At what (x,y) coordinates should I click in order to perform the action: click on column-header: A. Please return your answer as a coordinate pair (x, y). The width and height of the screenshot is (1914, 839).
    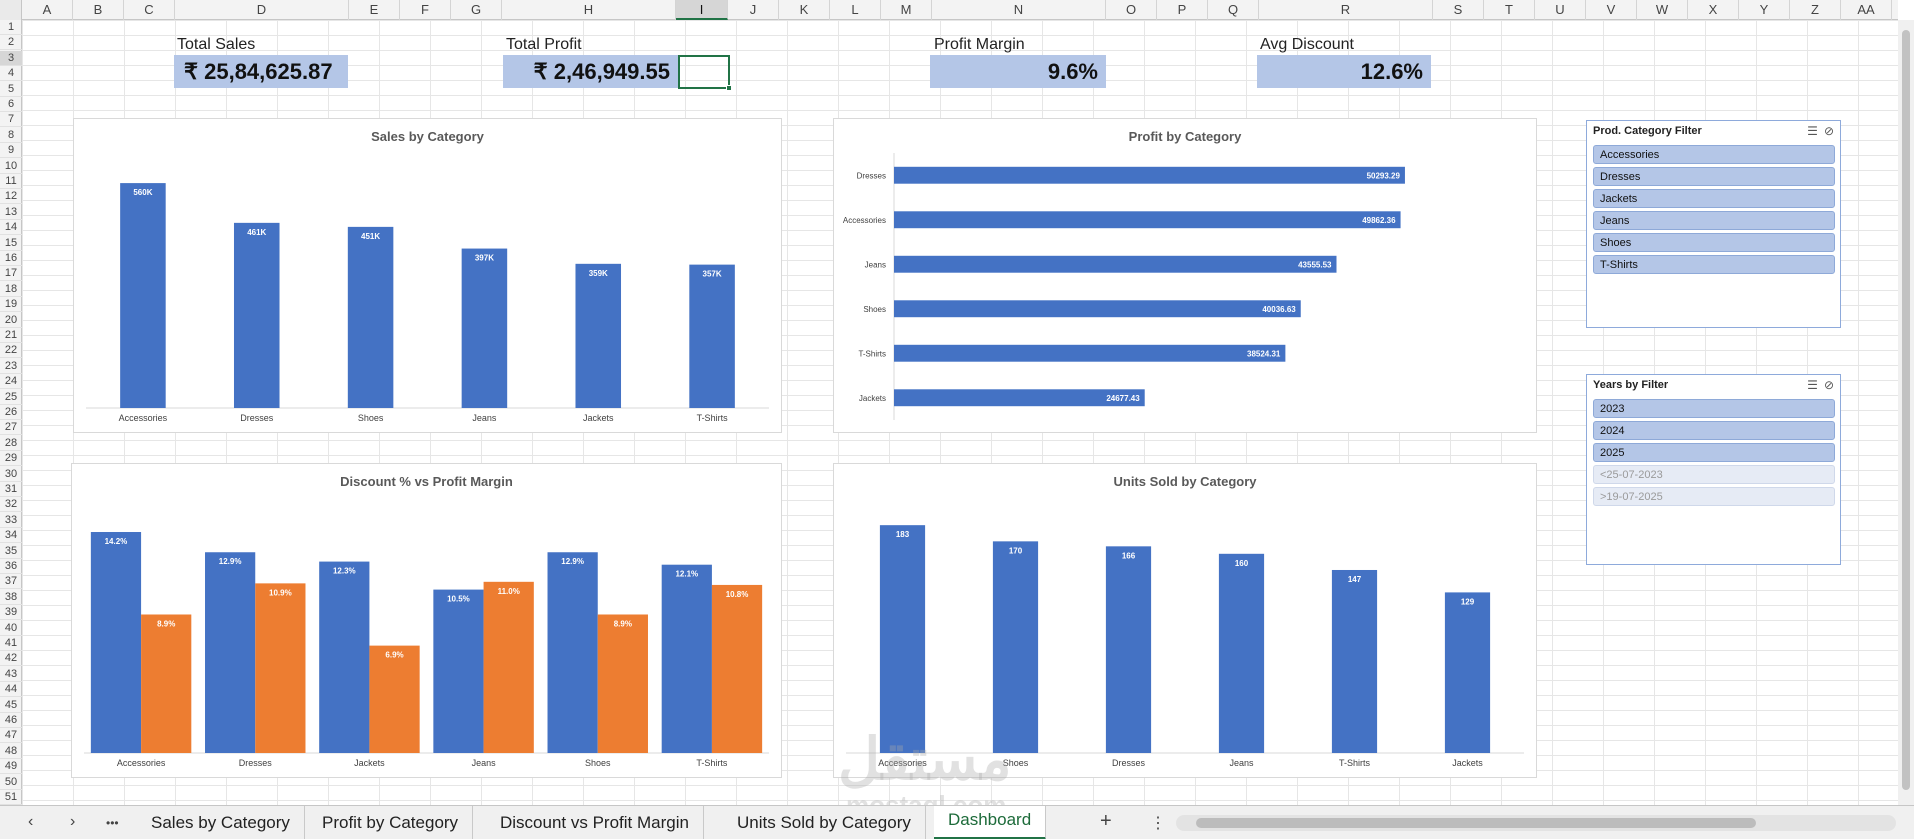
    Looking at the image, I should click on (47, 10).